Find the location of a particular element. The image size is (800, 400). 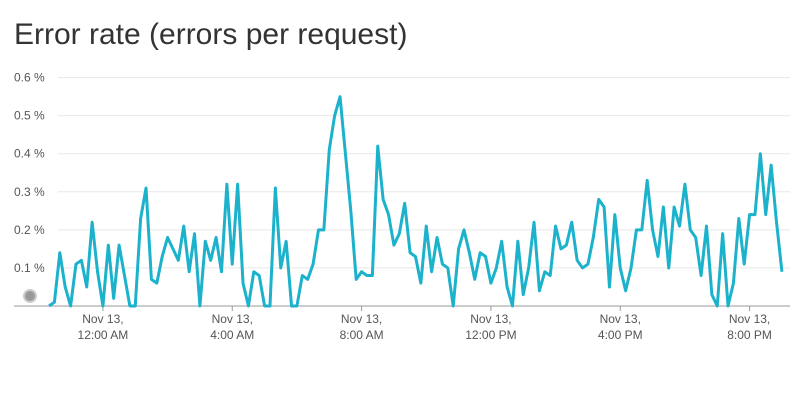

chart-title: Error rate (errors per request) is located at coordinates (211, 34).